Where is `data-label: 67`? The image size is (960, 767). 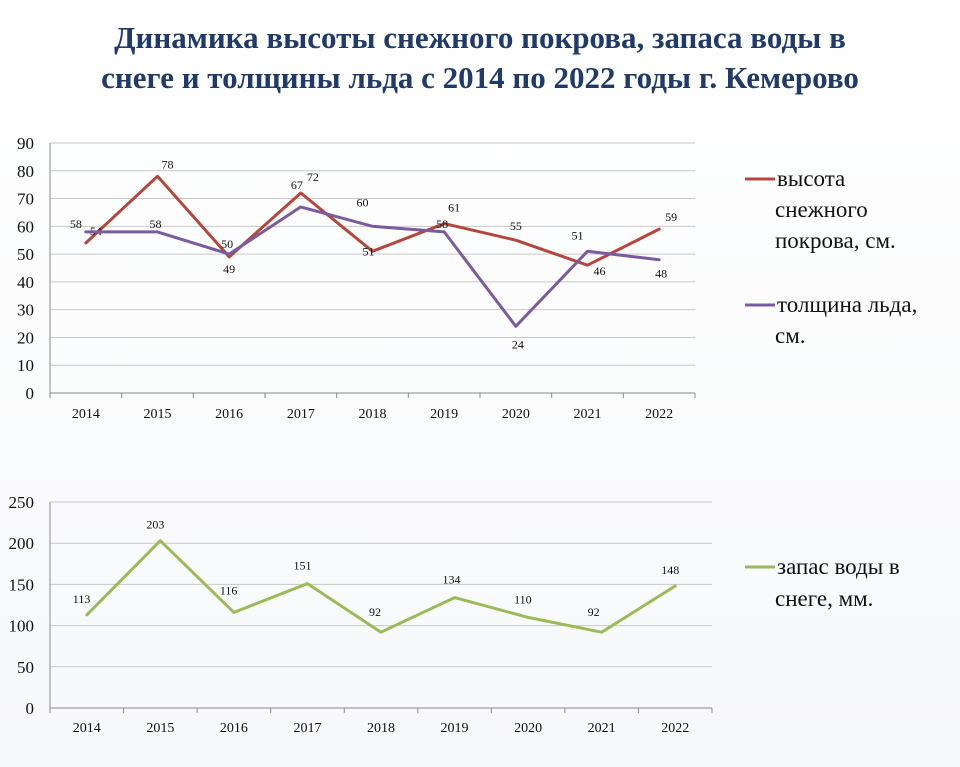
data-label: 67 is located at coordinates (297, 185).